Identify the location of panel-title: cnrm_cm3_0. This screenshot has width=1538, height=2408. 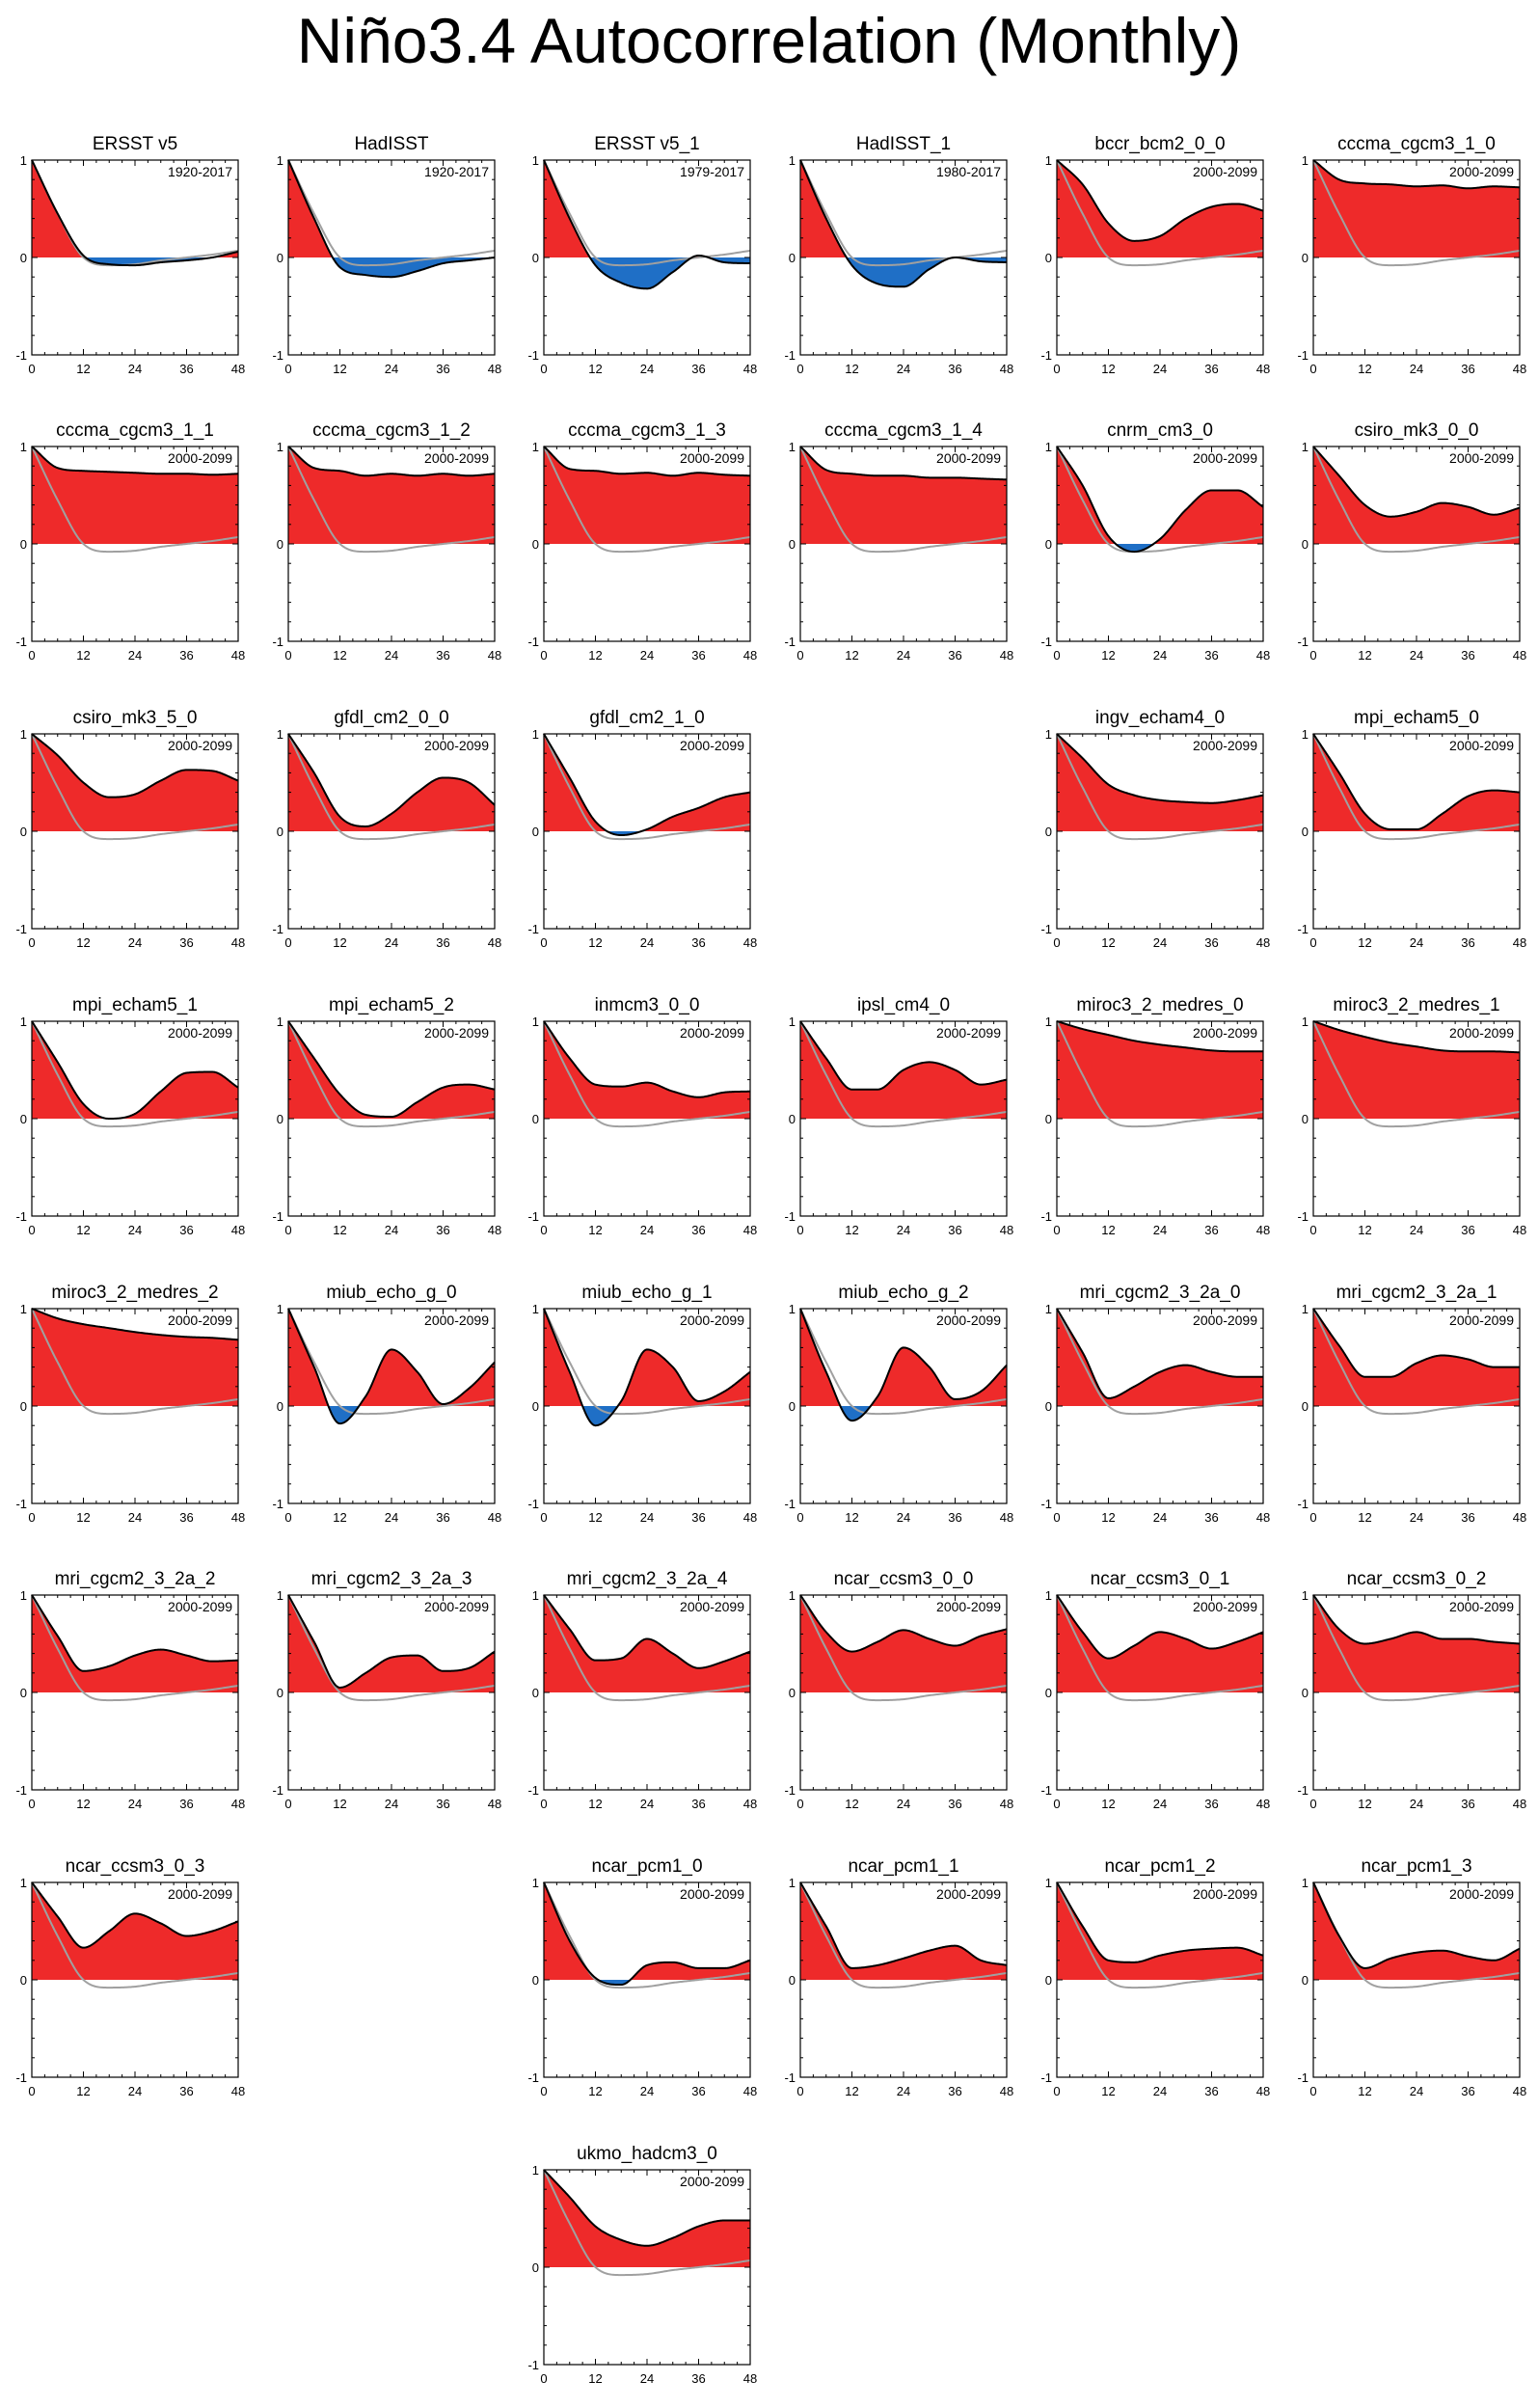
(1160, 431).